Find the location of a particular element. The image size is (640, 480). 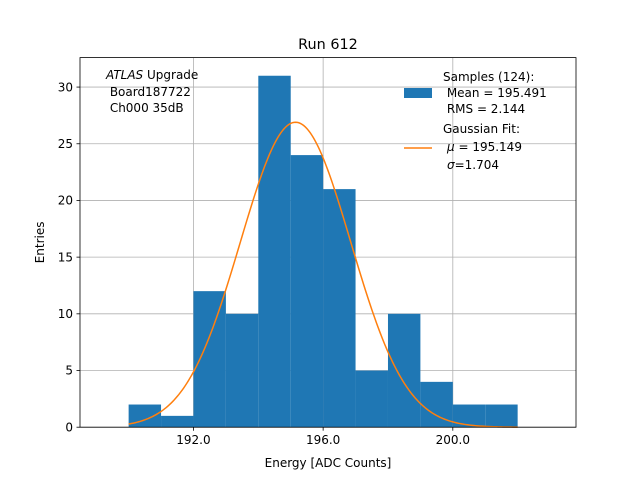

legend-samples-rms: RMS = 2.144 is located at coordinates (484, 109).